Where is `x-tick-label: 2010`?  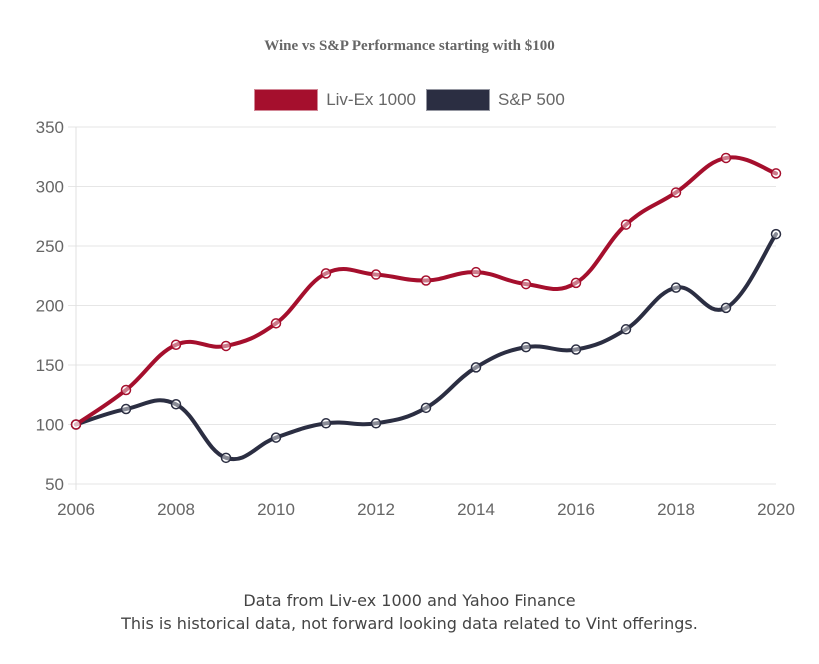
x-tick-label: 2010 is located at coordinates (276, 509).